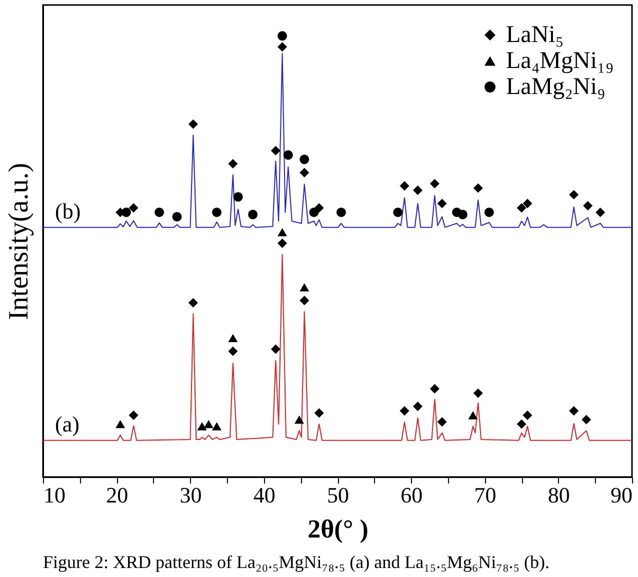 The width and height of the screenshot is (638, 577). What do you see at coordinates (191, 495) in the screenshot?
I see `x-tick-label: 30` at bounding box center [191, 495].